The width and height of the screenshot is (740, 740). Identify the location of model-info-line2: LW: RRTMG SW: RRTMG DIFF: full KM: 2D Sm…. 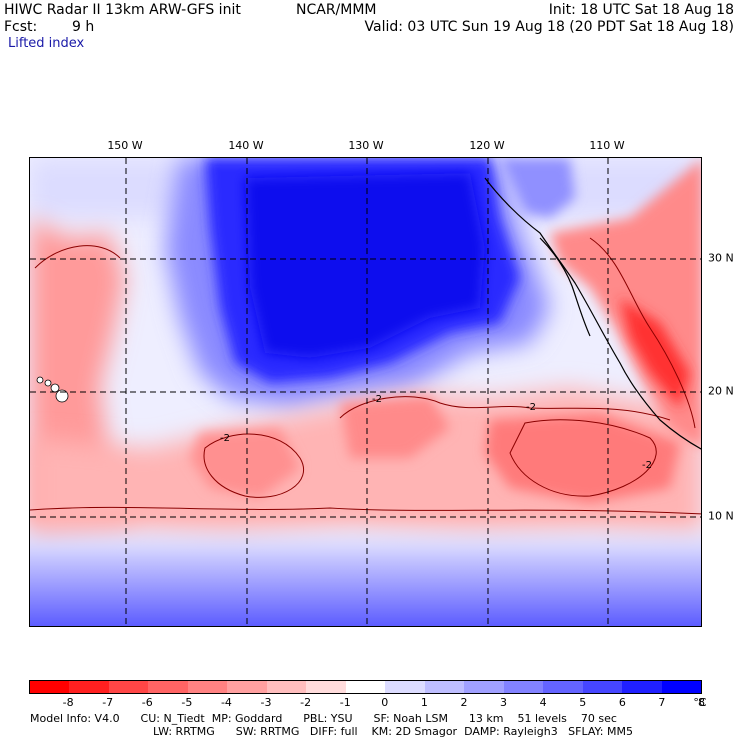
(393, 731).